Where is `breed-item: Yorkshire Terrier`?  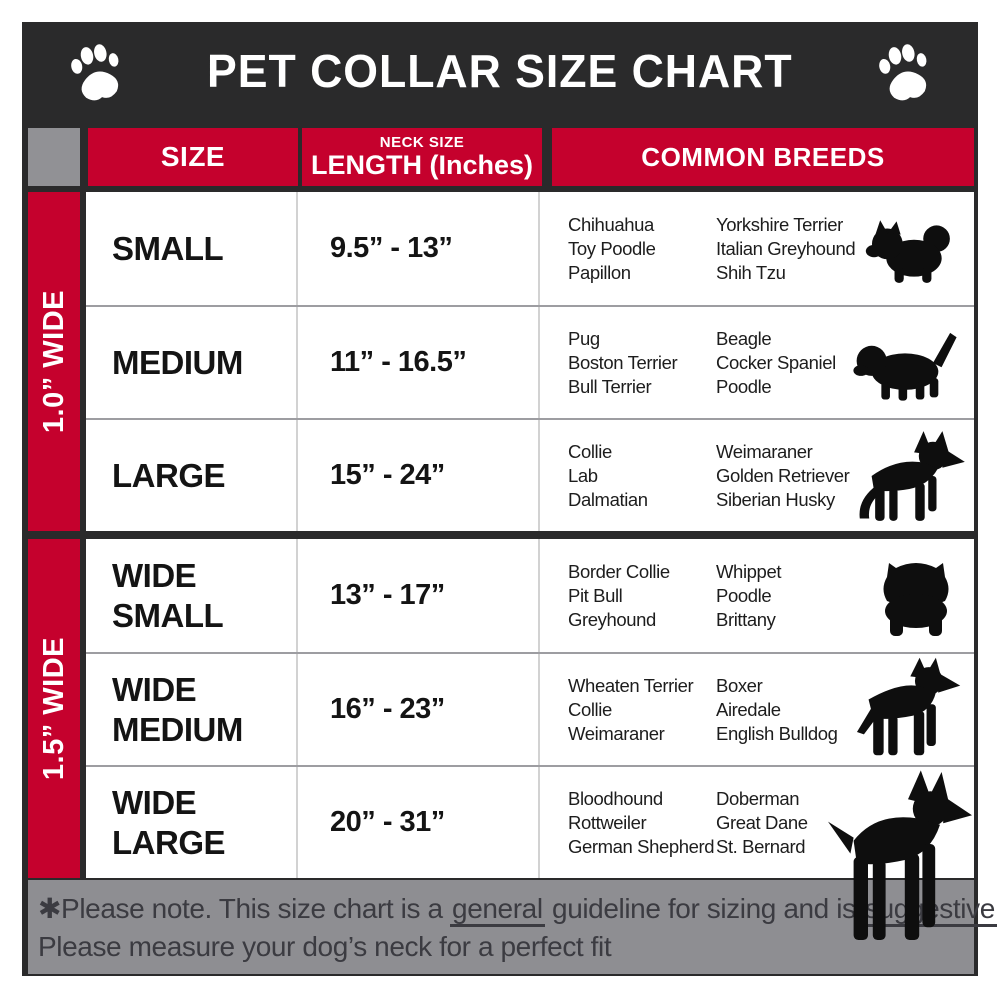
breed-item: Yorkshire Terrier is located at coordinates (779, 224).